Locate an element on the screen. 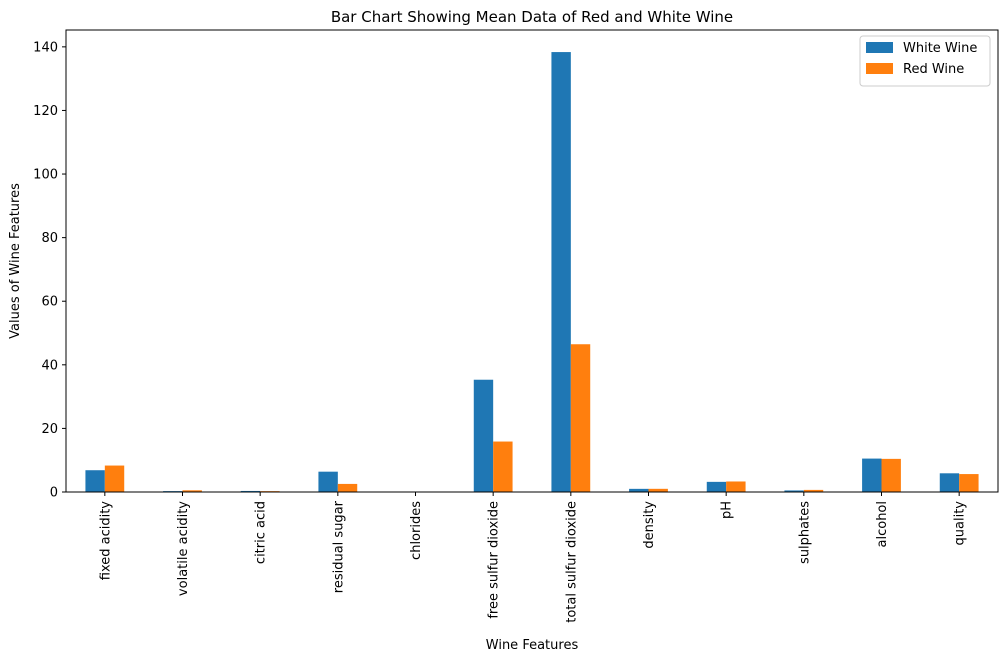 The width and height of the screenshot is (1005, 661). x-tick-label-ph: pH is located at coordinates (727, 510).